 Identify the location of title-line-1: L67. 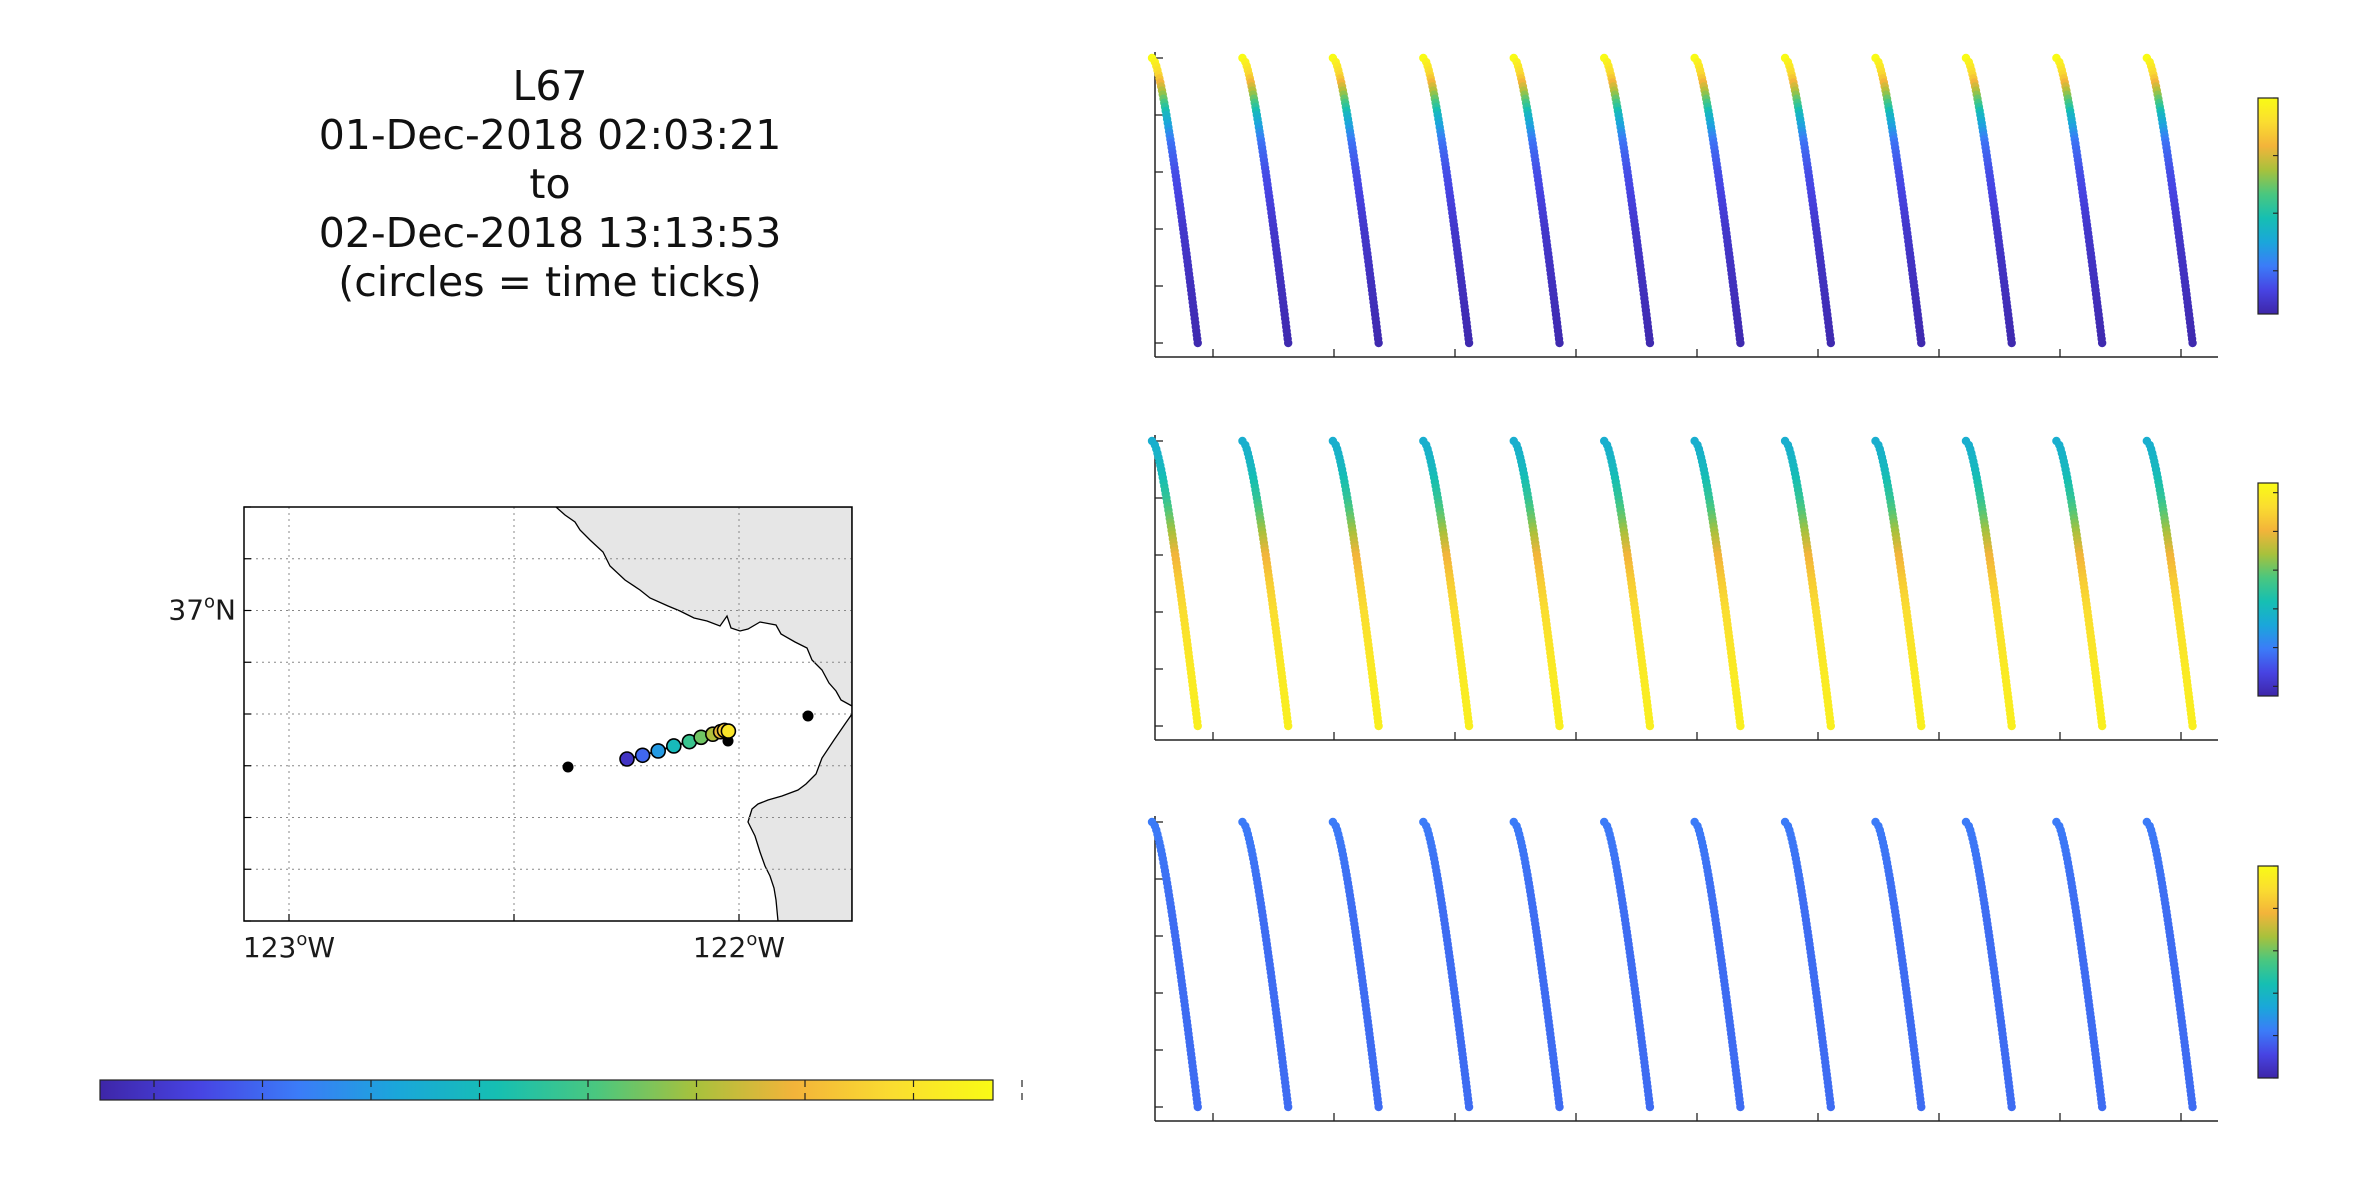
(550, 86).